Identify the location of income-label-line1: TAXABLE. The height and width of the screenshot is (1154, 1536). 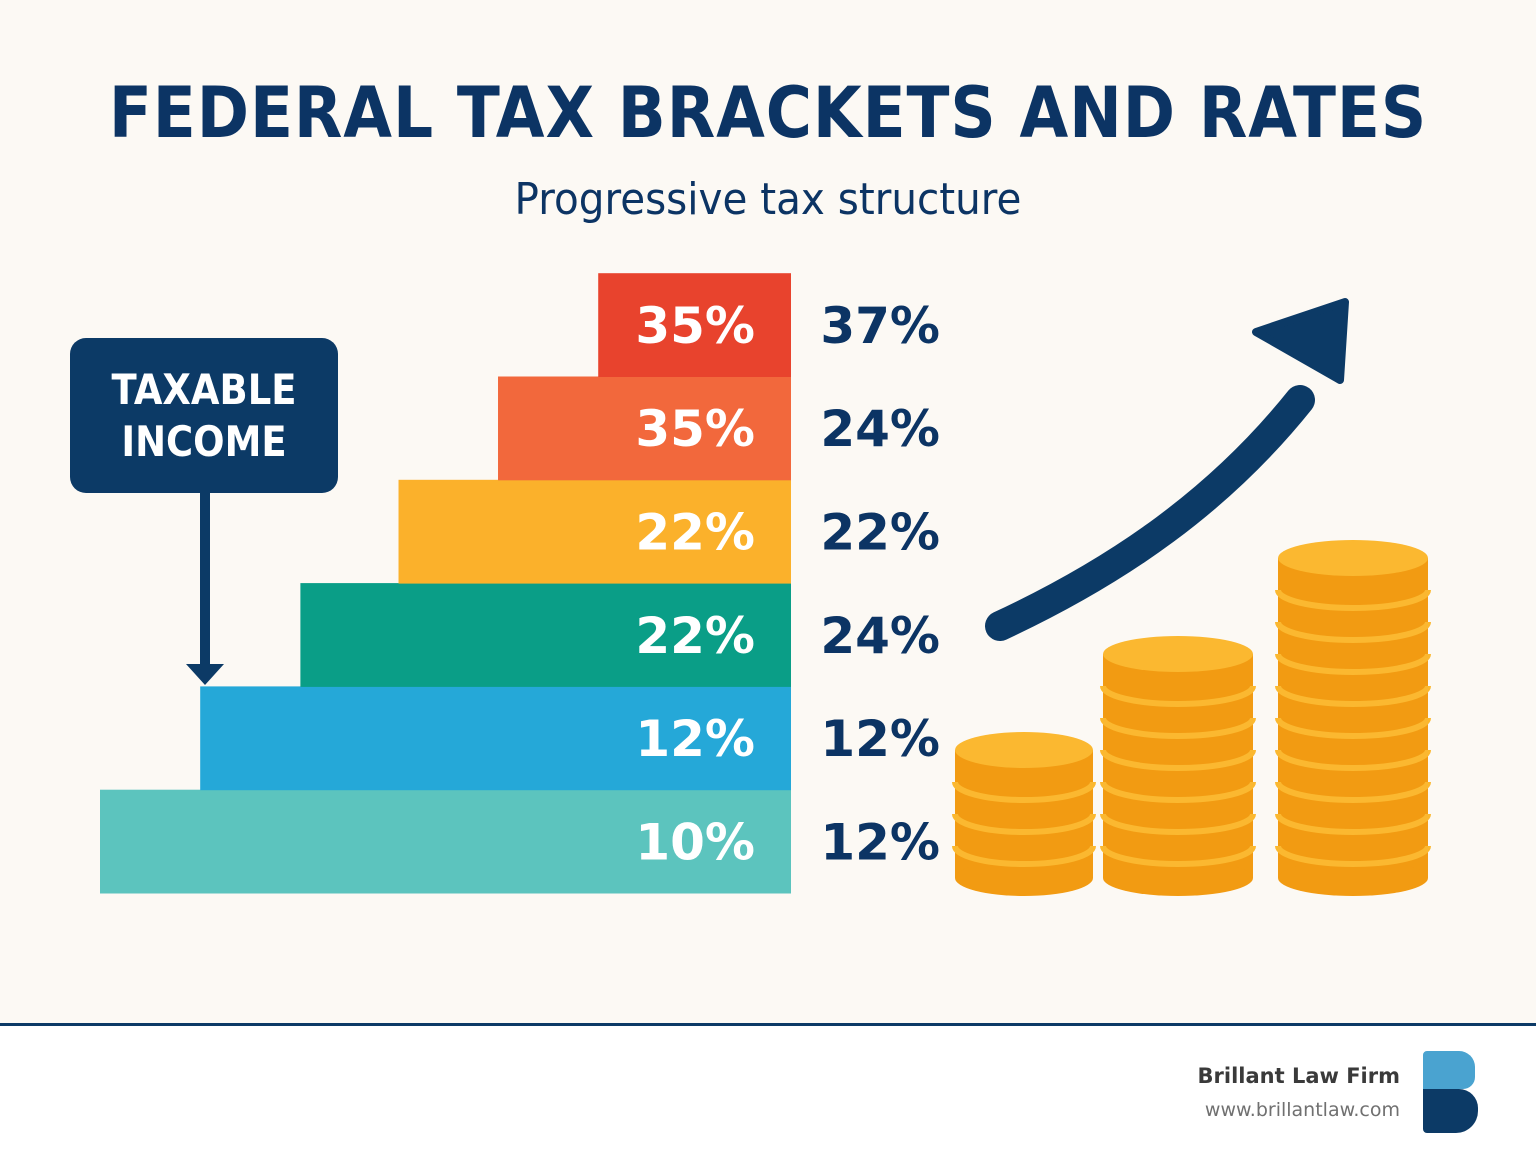
(204, 389).